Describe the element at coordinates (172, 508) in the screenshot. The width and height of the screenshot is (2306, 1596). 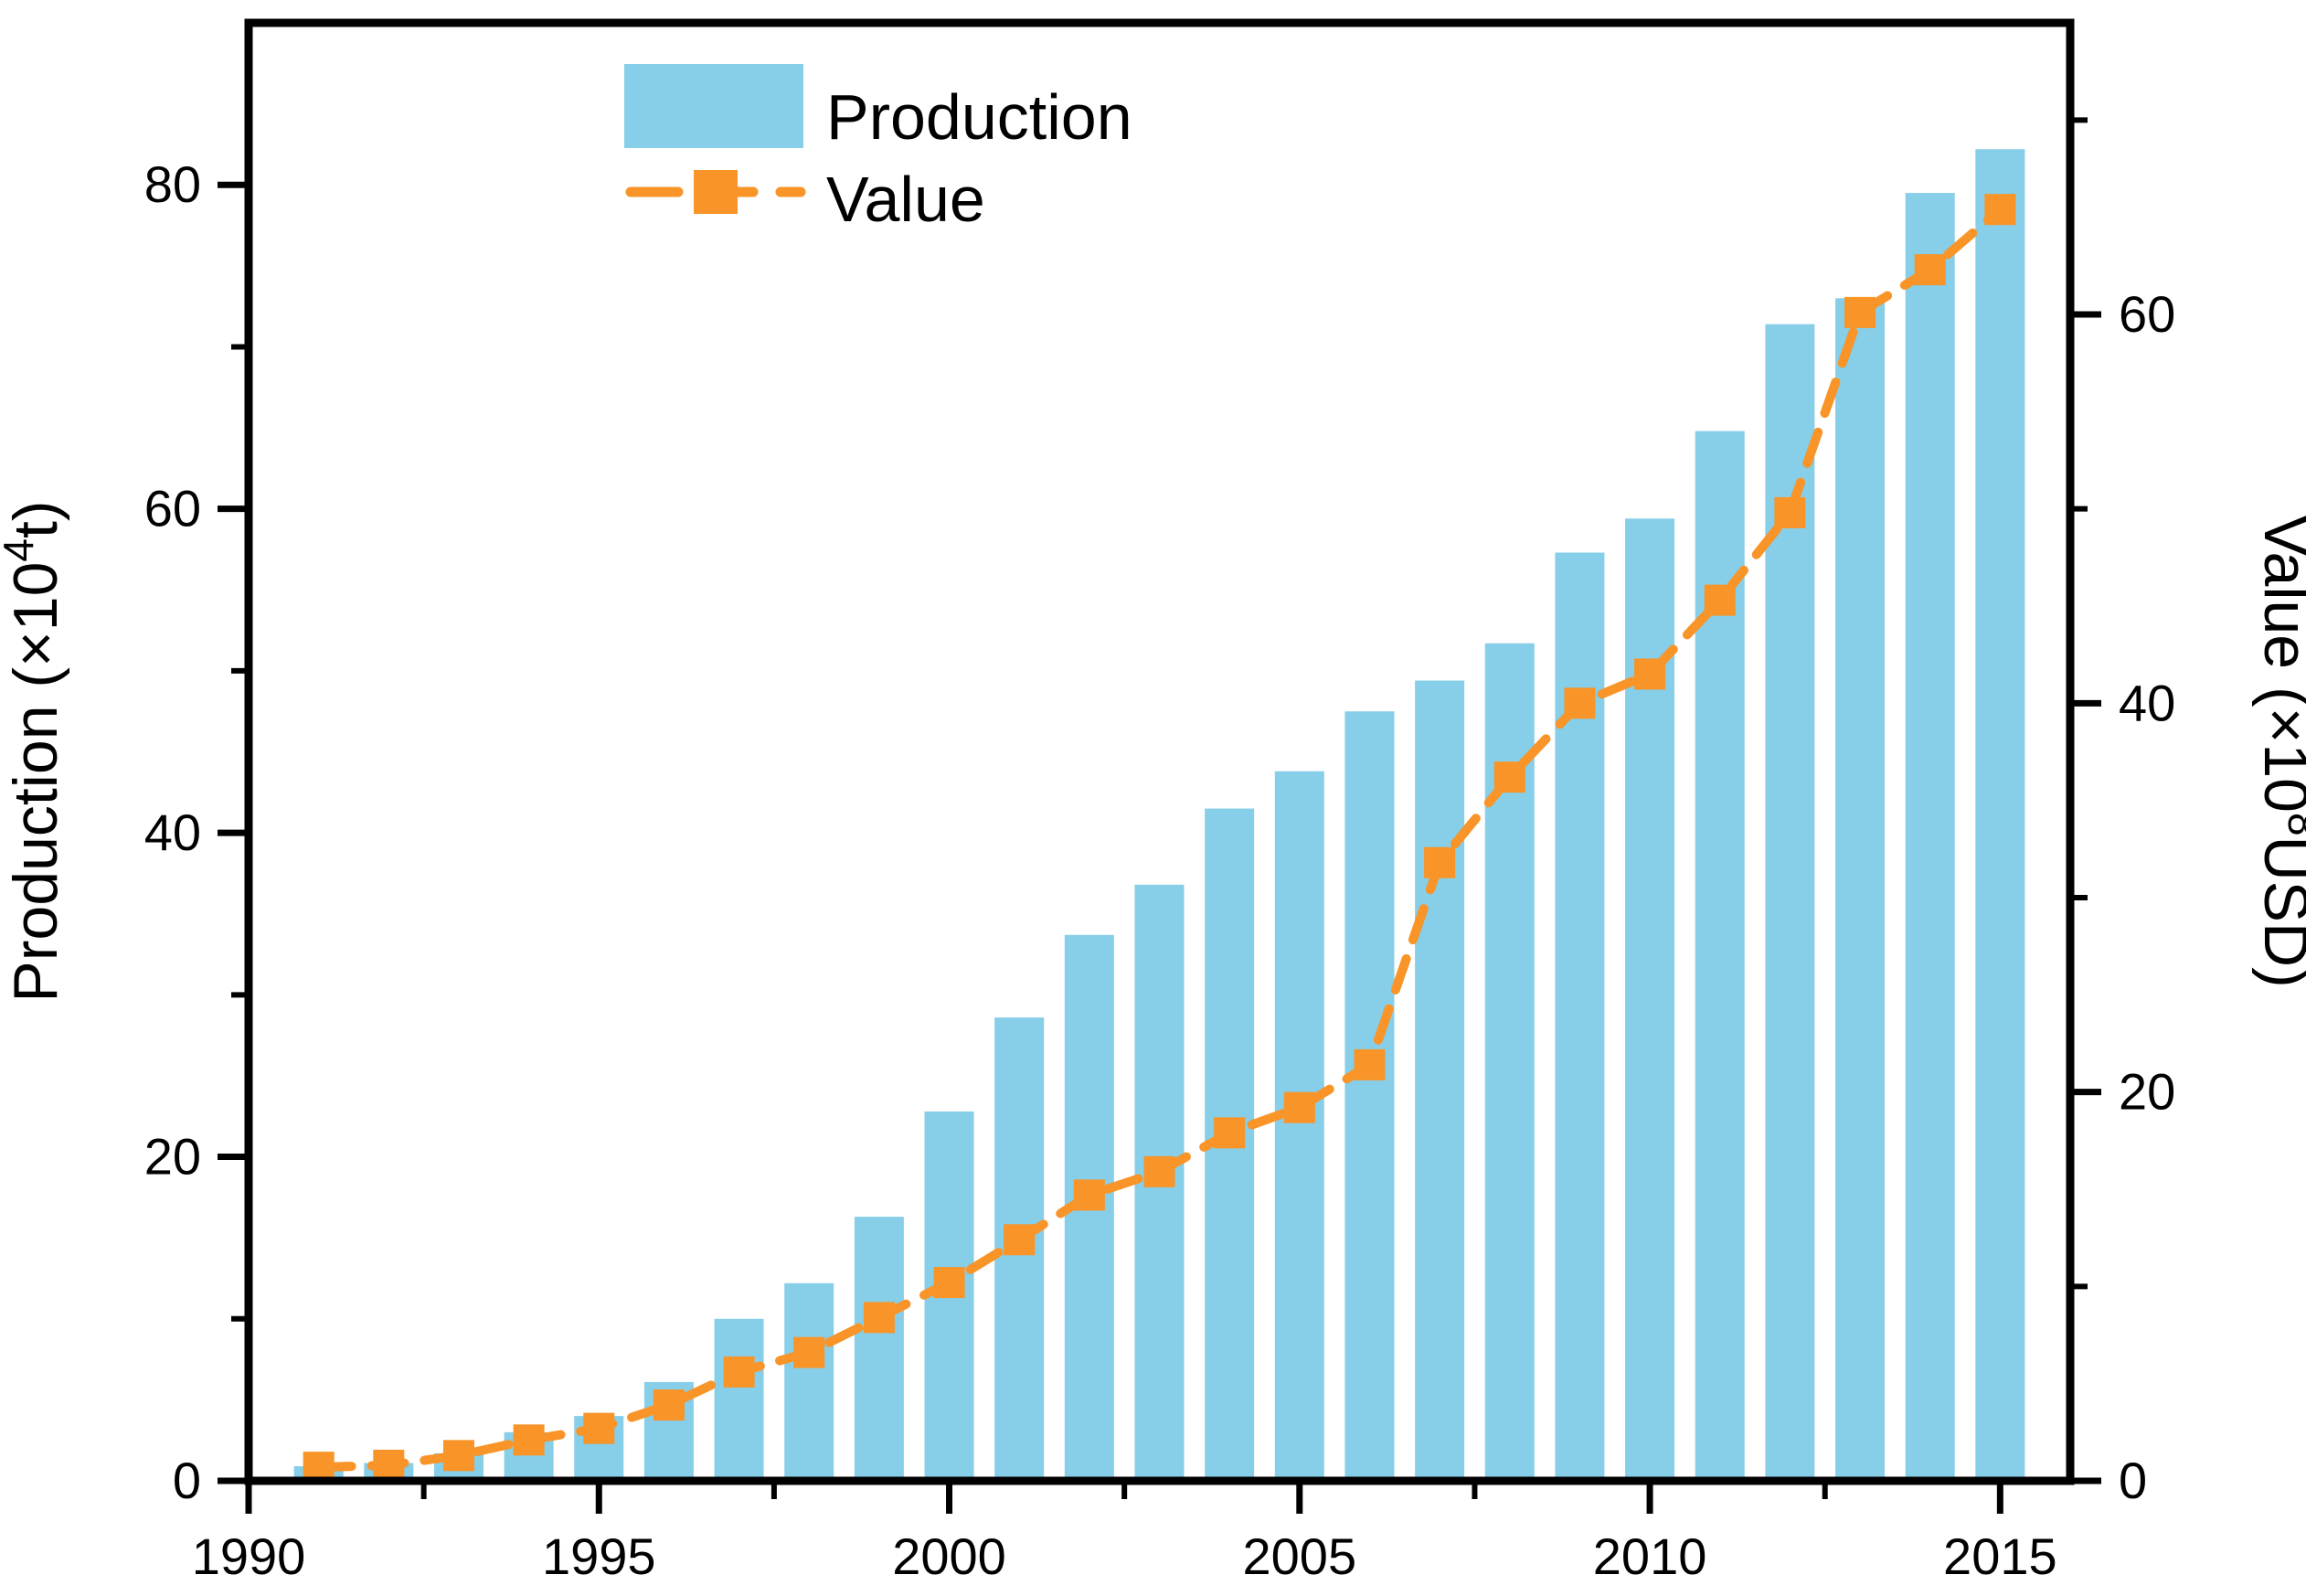
I see `left-tick-label: 60` at that location.